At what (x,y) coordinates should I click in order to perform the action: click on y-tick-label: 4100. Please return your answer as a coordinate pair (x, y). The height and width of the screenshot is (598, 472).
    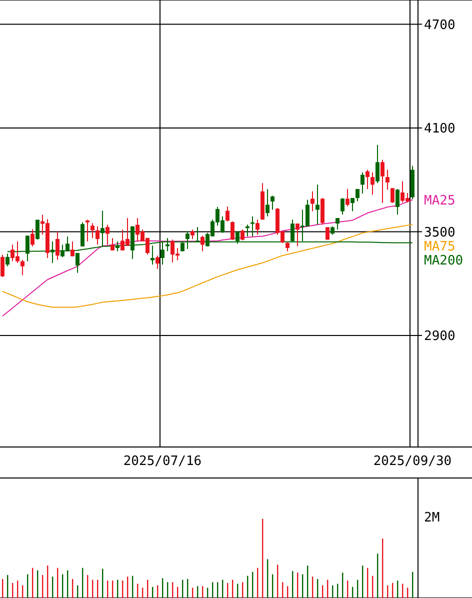
    Looking at the image, I should click on (440, 129).